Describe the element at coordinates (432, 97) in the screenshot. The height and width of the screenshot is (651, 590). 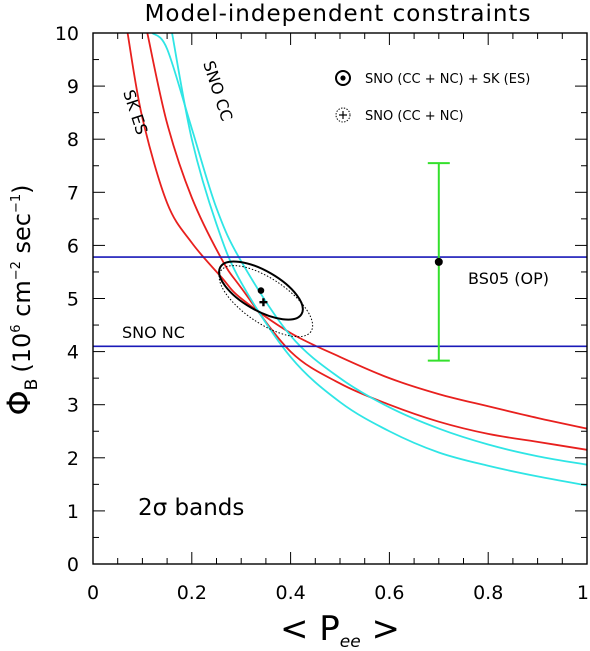
I see `legend: SNO (CC + NC) + SK (ES) SNO (CC + NC)` at that location.